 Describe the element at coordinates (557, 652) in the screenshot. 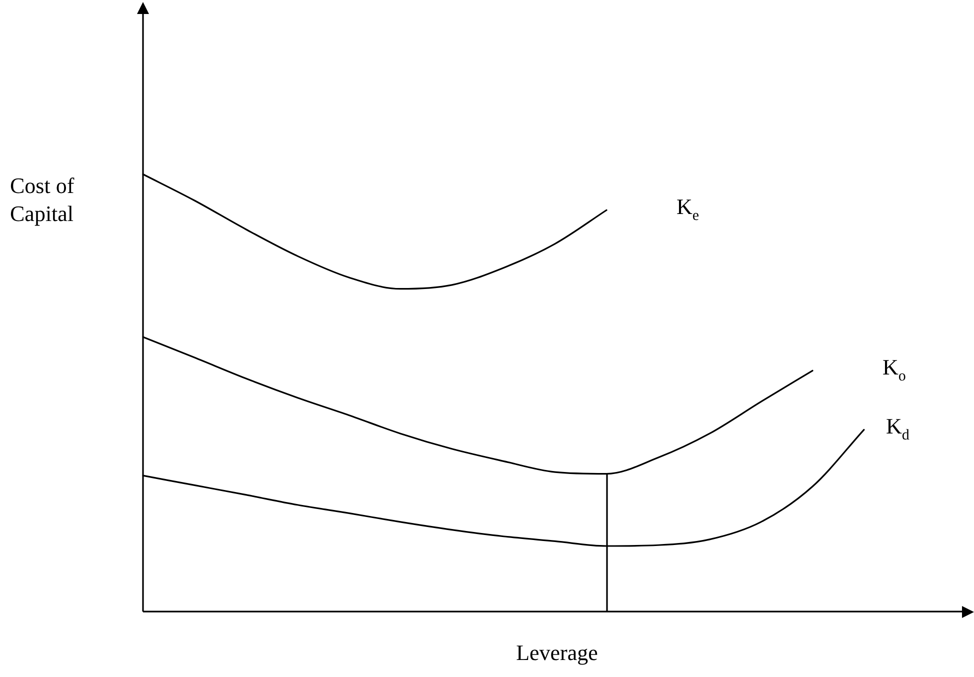

I see `x-axis-title: Leverage` at that location.